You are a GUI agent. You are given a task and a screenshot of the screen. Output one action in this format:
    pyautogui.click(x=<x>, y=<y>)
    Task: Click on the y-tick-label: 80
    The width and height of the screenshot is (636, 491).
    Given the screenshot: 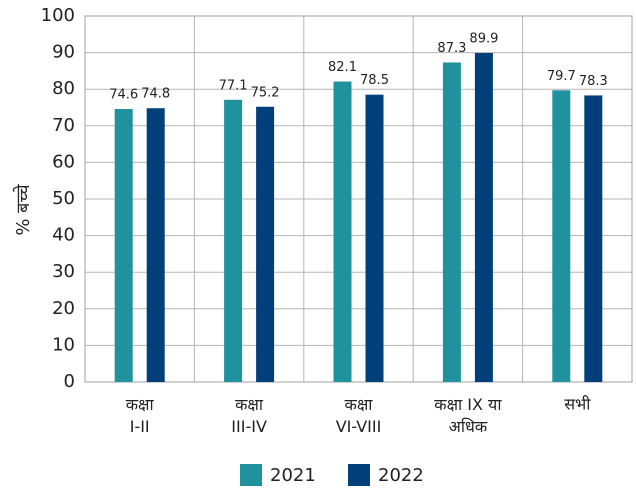 What is the action you would take?
    pyautogui.click(x=63, y=88)
    